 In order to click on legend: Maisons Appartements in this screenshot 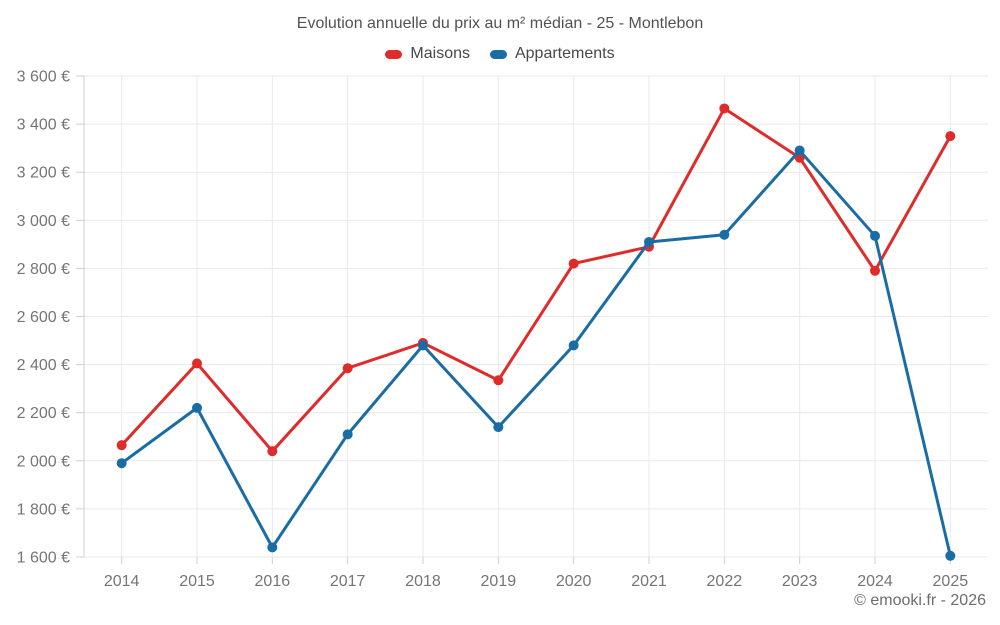, I will do `click(500, 54)`.